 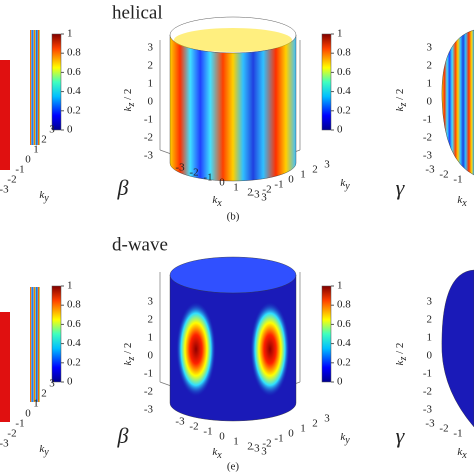 What do you see at coordinates (233, 467) in the screenshot?
I see `caption: (e)` at bounding box center [233, 467].